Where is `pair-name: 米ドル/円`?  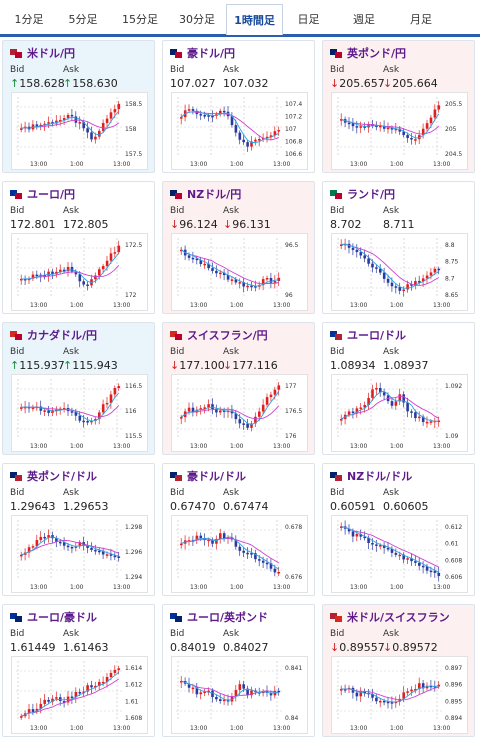
pair-name: 米ドル/円 is located at coordinates (51, 53).